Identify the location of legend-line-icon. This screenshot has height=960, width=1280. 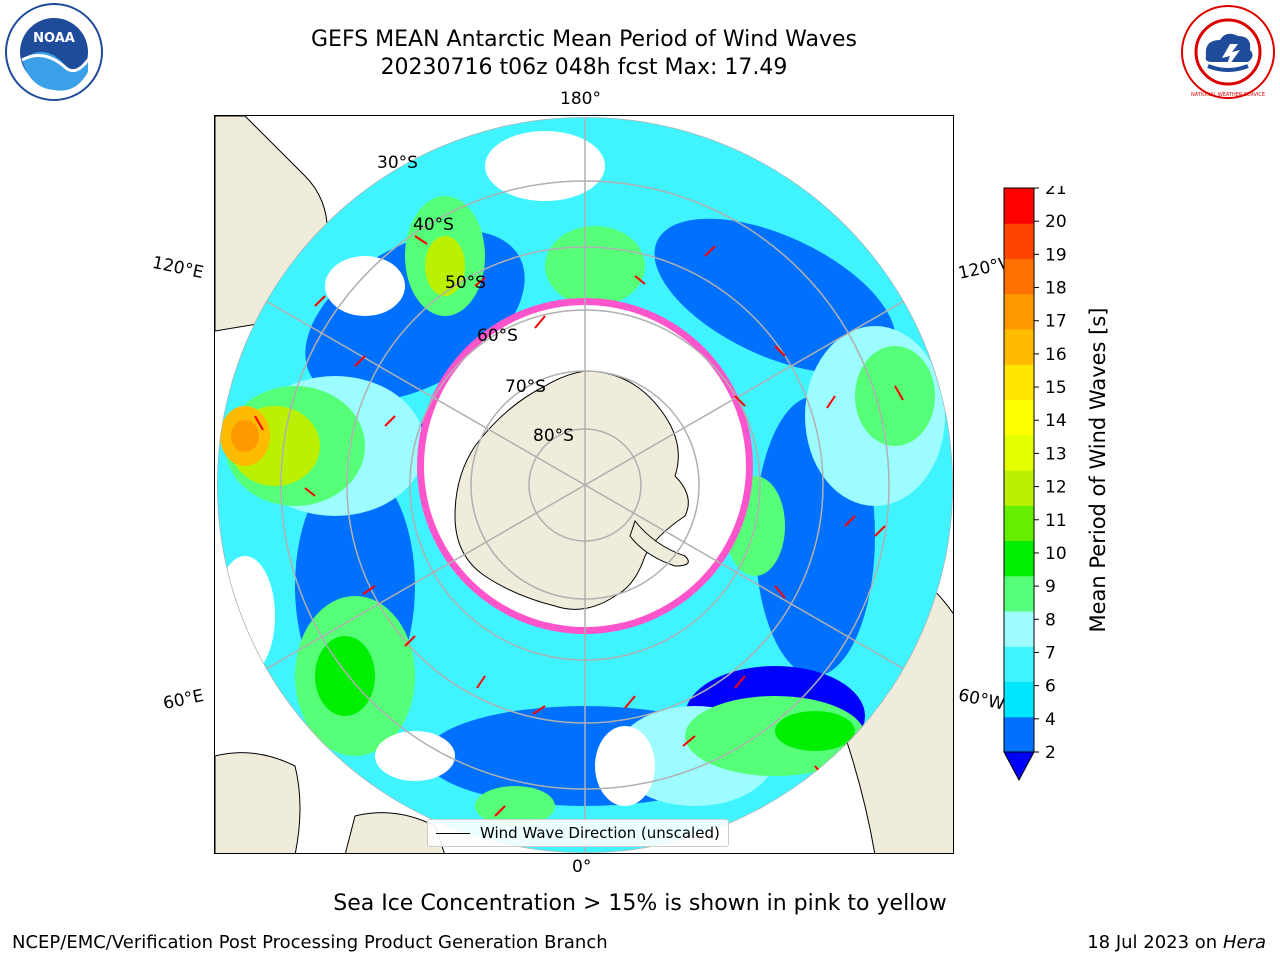
(453, 833).